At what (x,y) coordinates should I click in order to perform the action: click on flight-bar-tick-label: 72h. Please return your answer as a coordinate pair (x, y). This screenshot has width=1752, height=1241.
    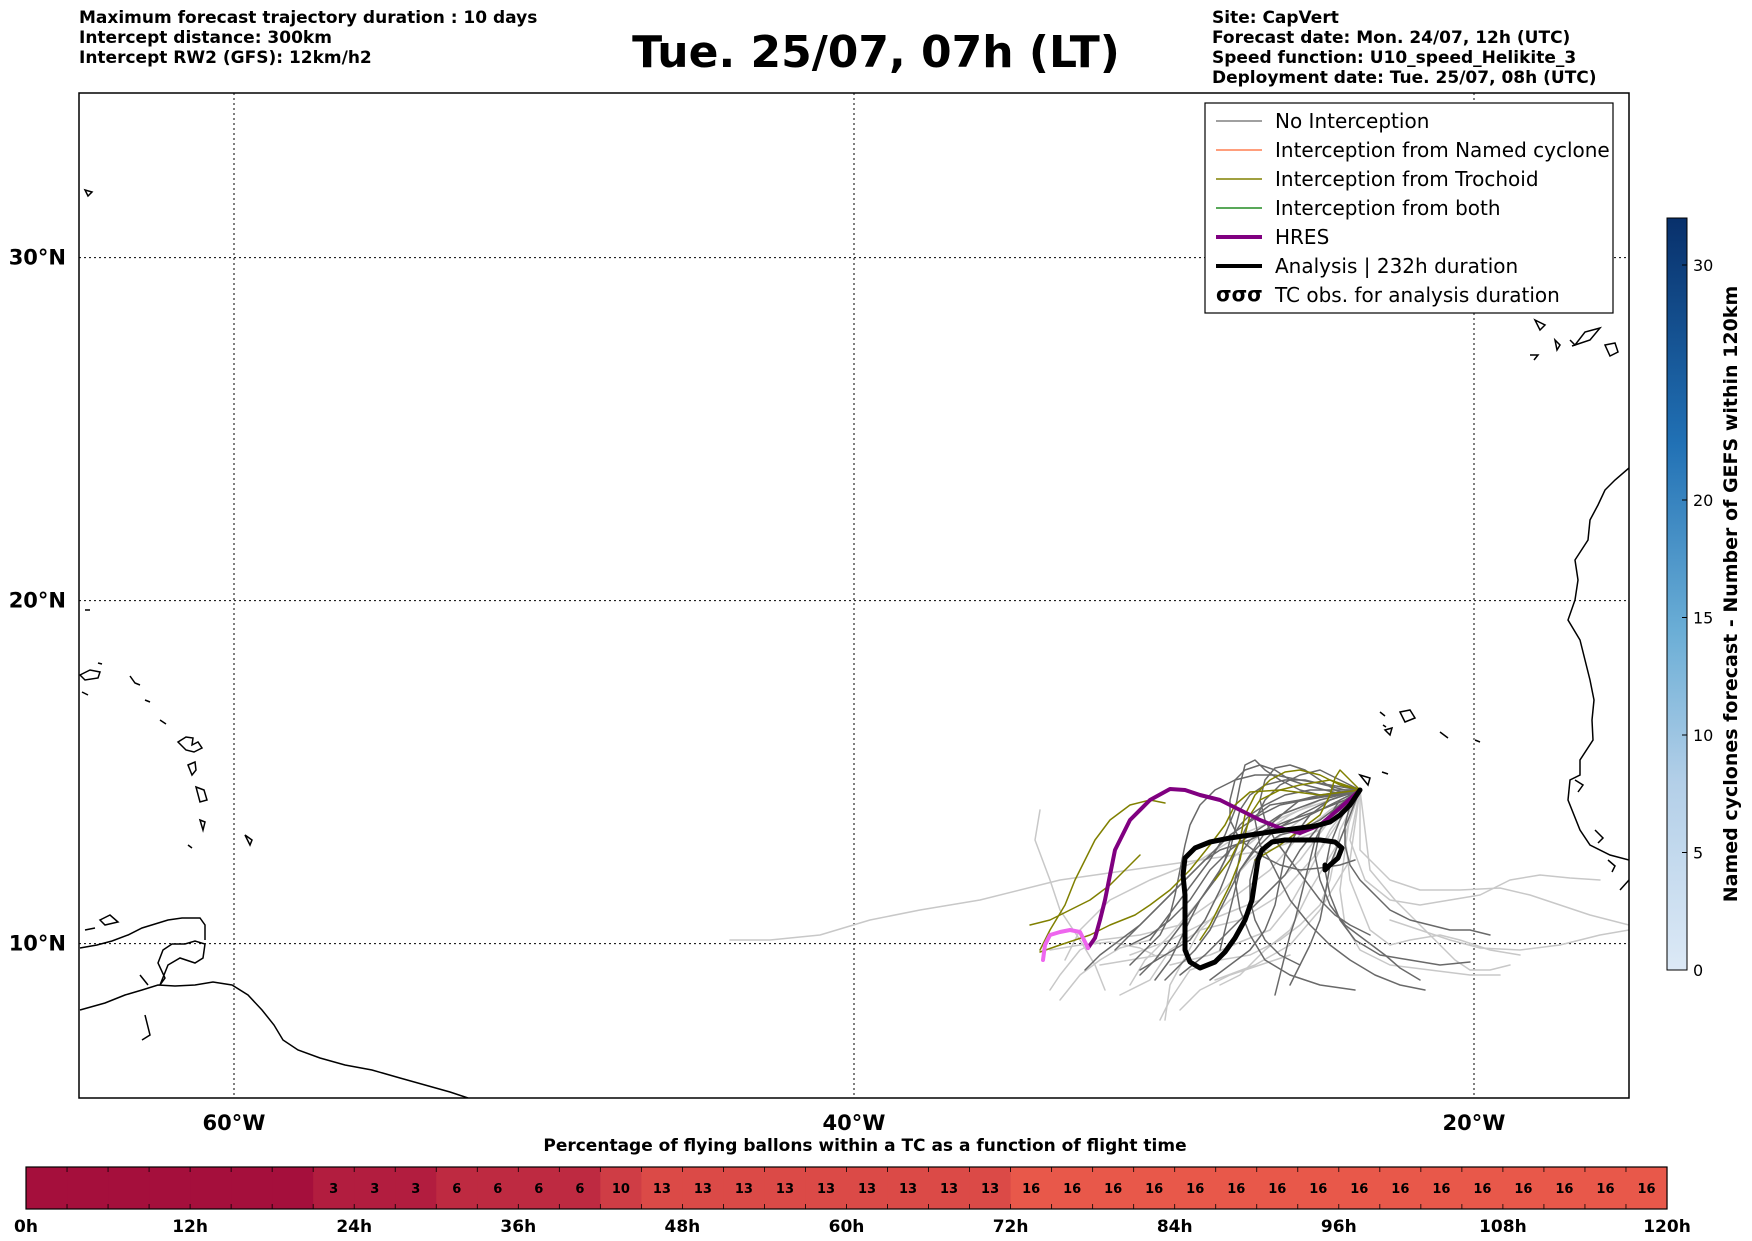
    Looking at the image, I should click on (1011, 1227).